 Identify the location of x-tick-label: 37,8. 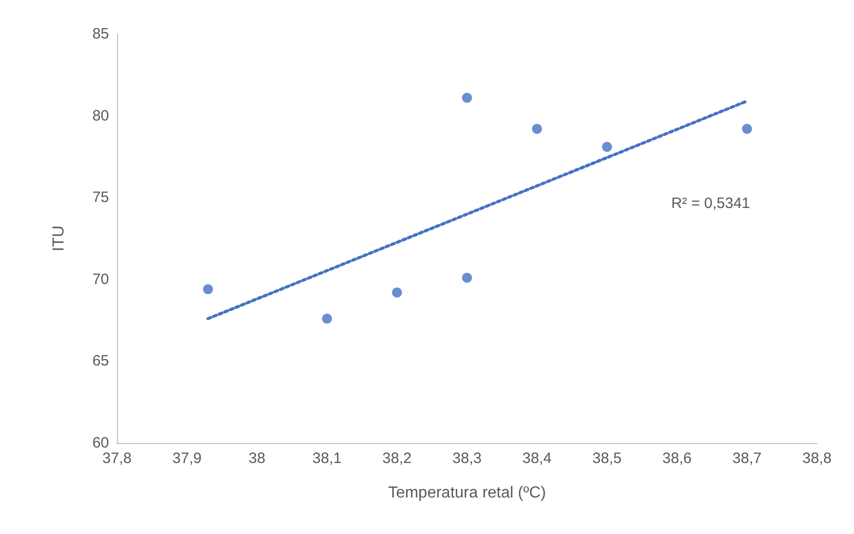
(117, 458).